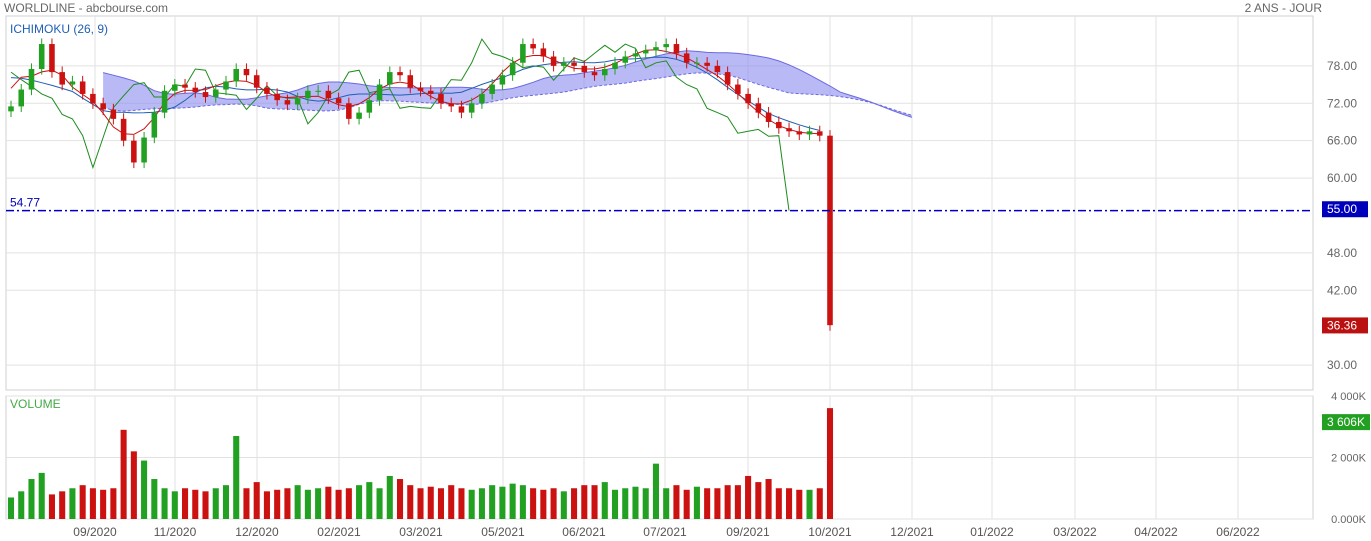 This screenshot has height=541, width=1371. I want to click on y-tick-label: 42.00, so click(1342, 290).